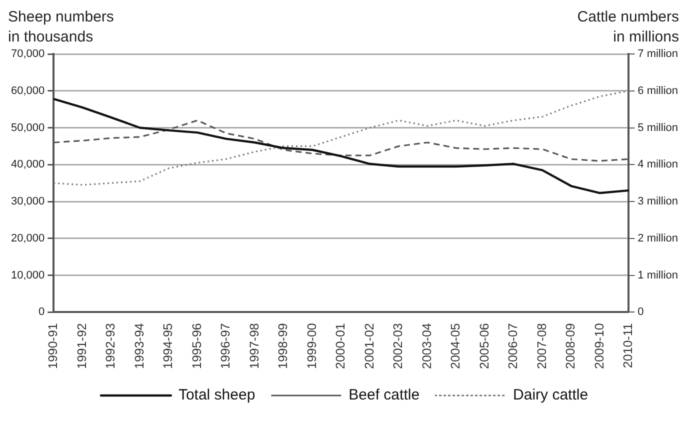  What do you see at coordinates (168, 346) in the screenshot?
I see `x-tick-label: 1994-95` at bounding box center [168, 346].